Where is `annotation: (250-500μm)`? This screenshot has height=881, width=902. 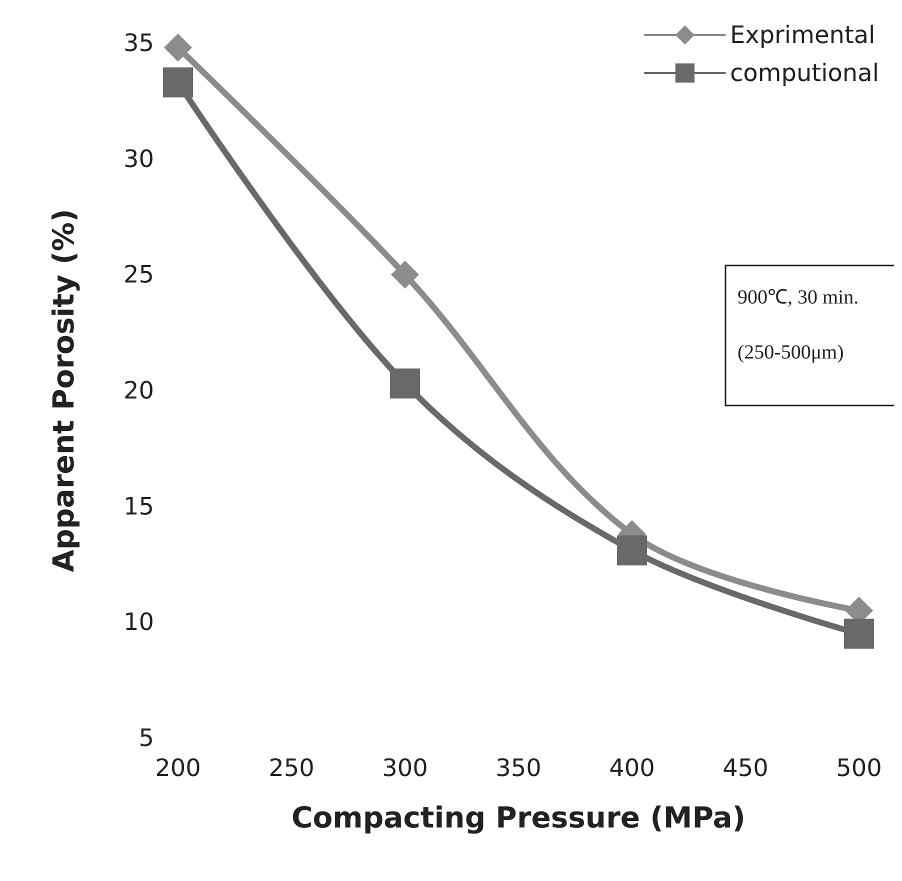 annotation: (250-500μm) is located at coordinates (791, 353).